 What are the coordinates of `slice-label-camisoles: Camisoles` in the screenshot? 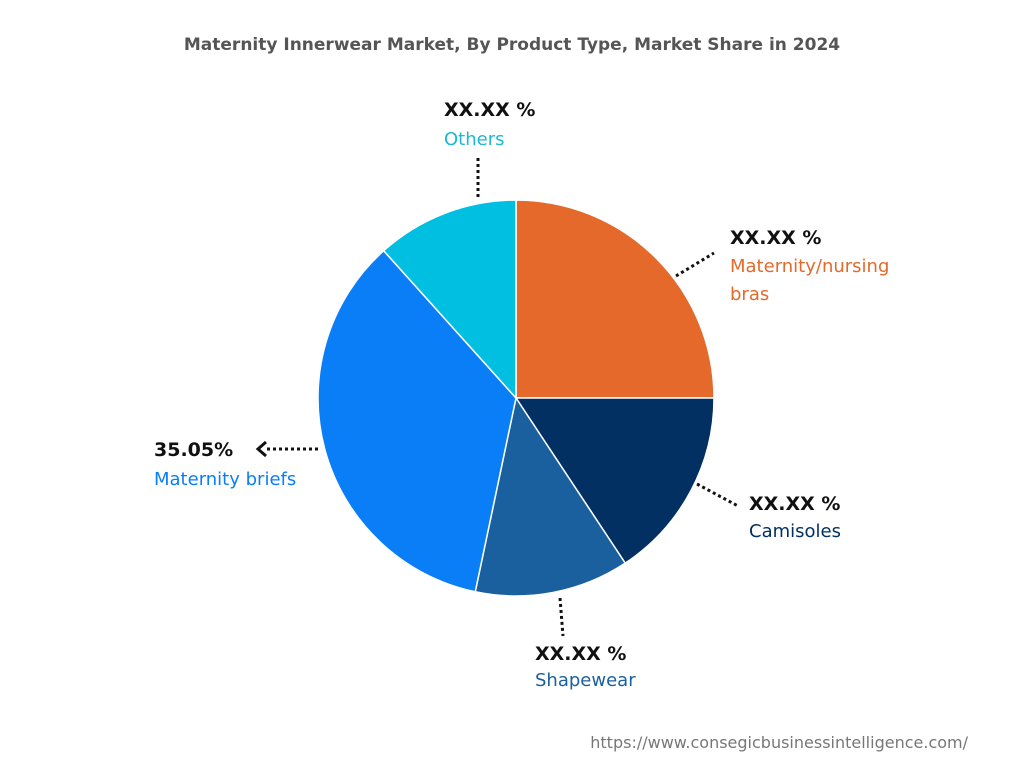 It's located at (795, 531).